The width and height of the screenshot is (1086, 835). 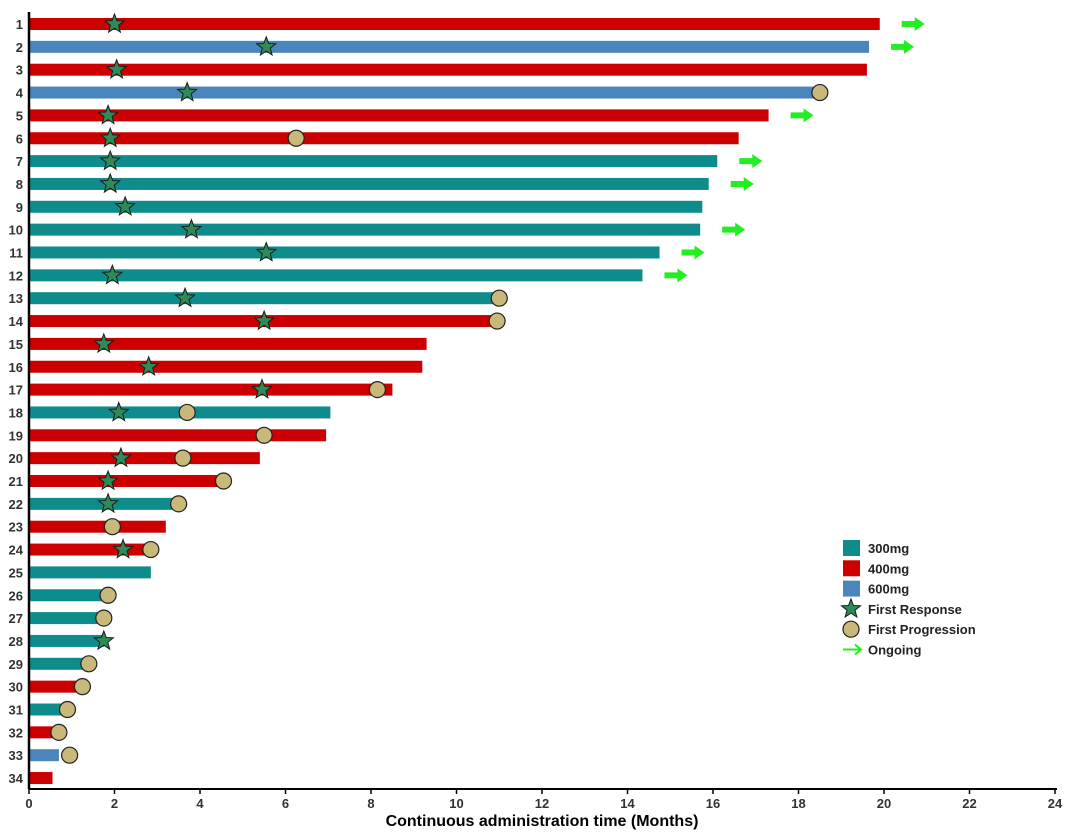 What do you see at coordinates (285, 803) in the screenshot?
I see `x-tick-label: 6` at bounding box center [285, 803].